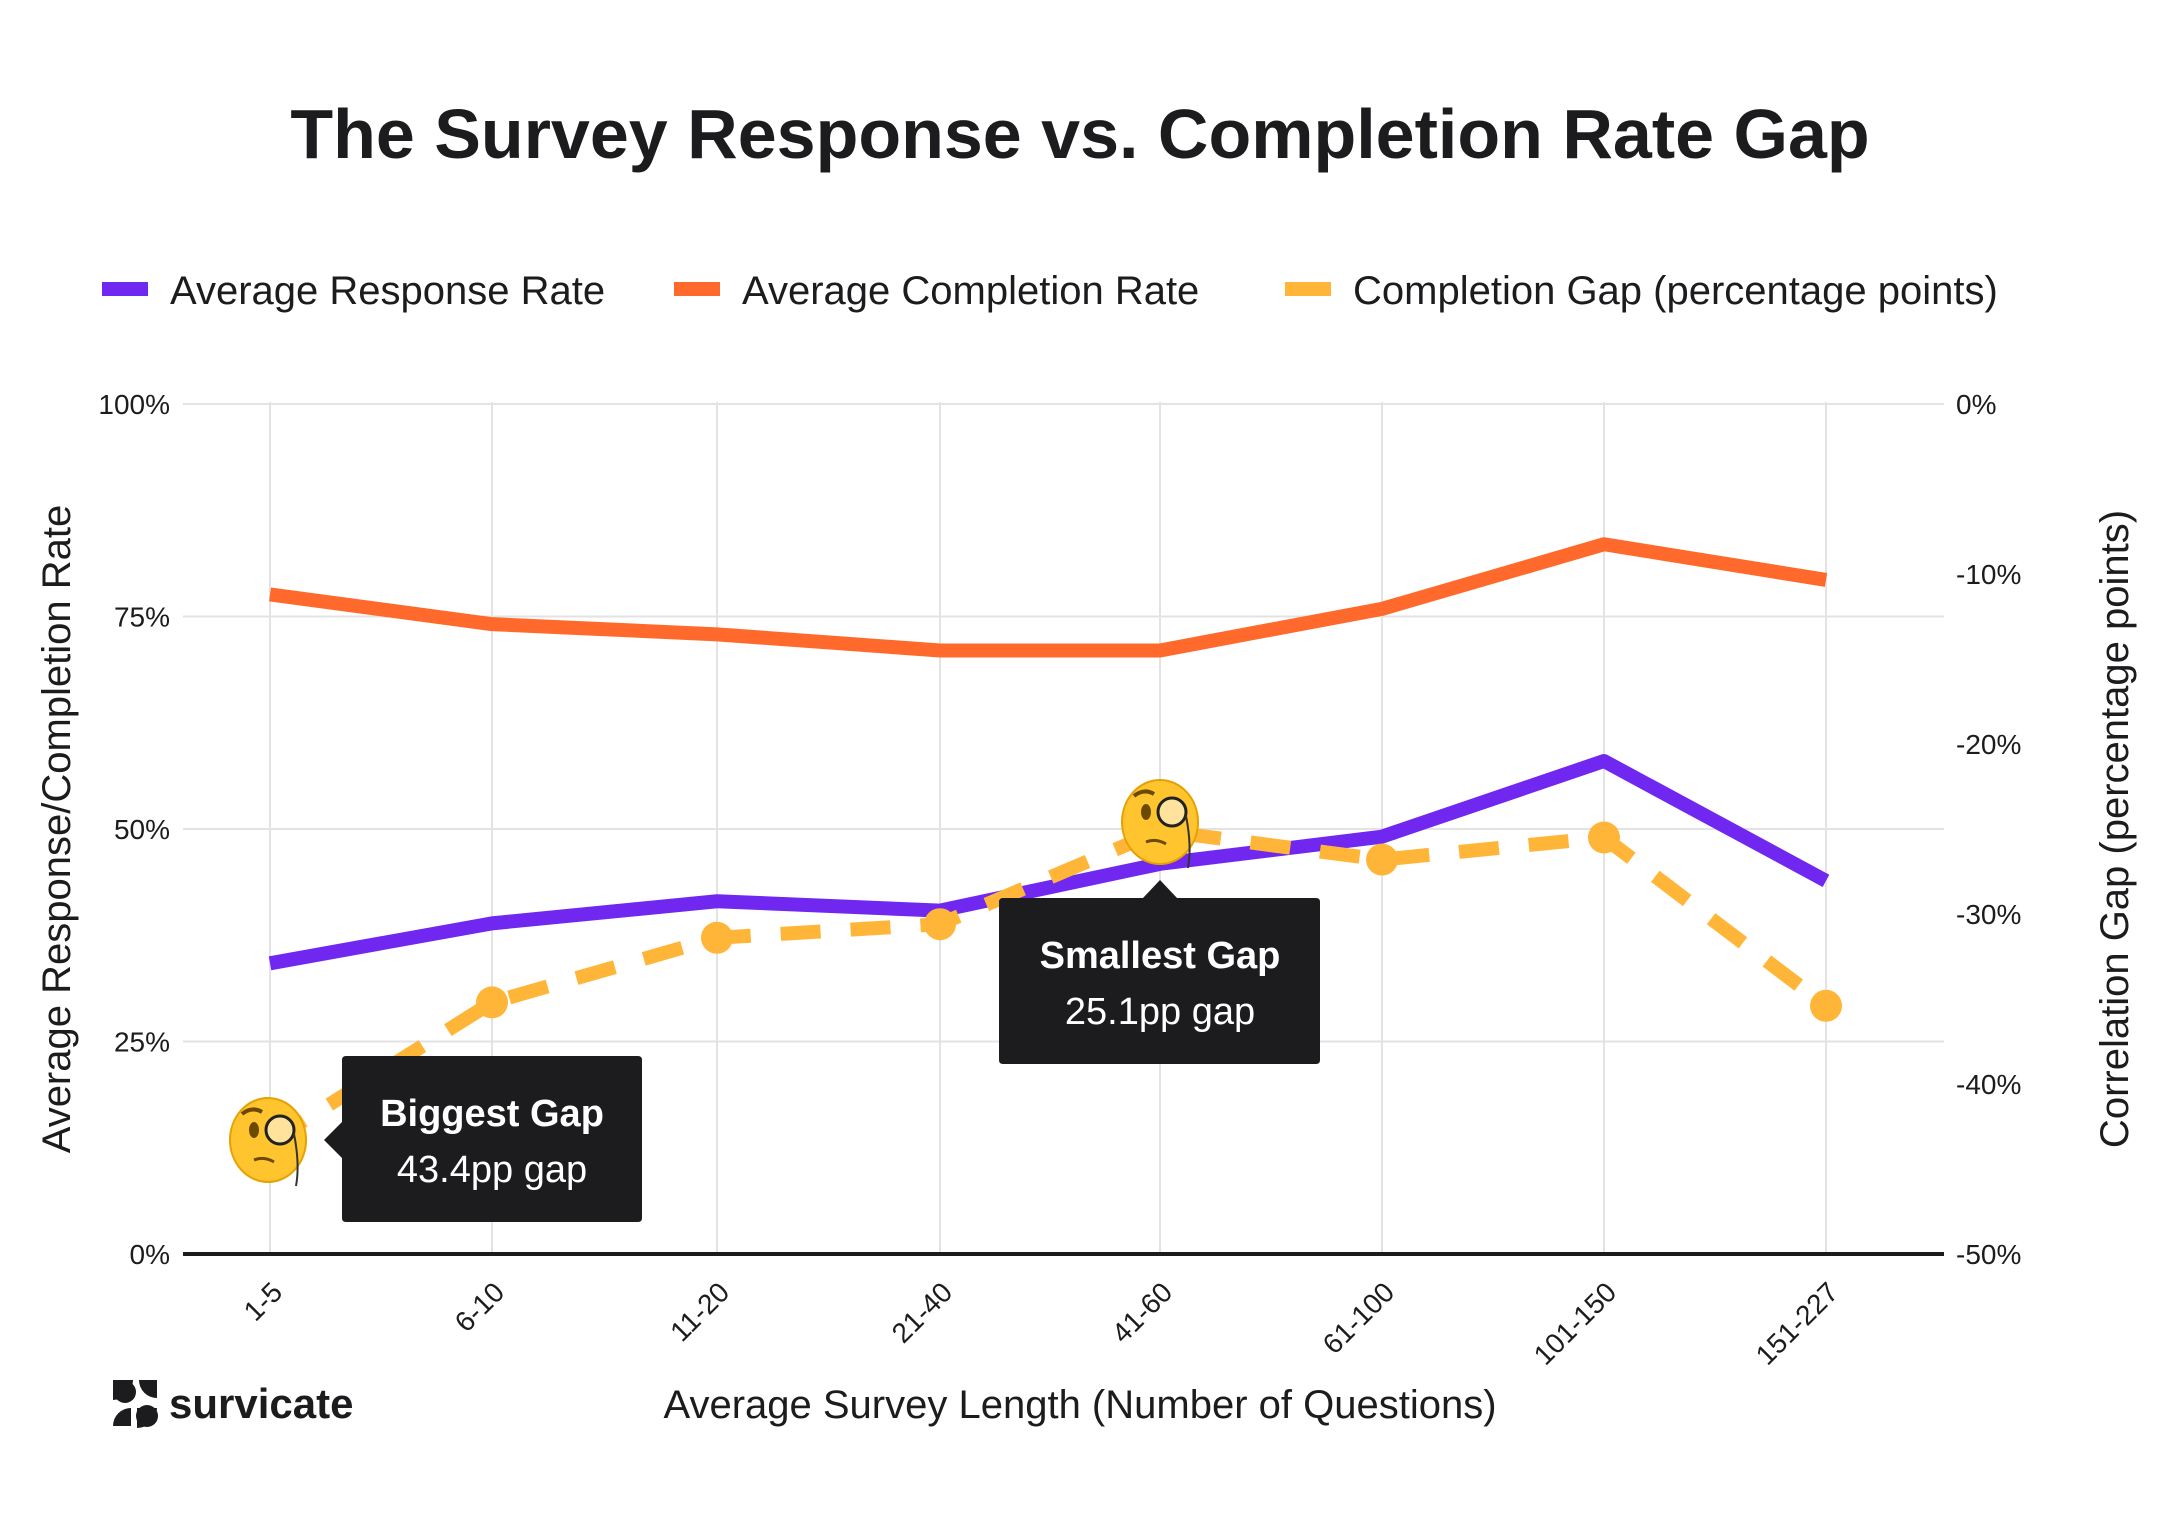  Describe the element at coordinates (1988, 574) in the screenshot. I see `y2-tick-label: -10%` at that location.